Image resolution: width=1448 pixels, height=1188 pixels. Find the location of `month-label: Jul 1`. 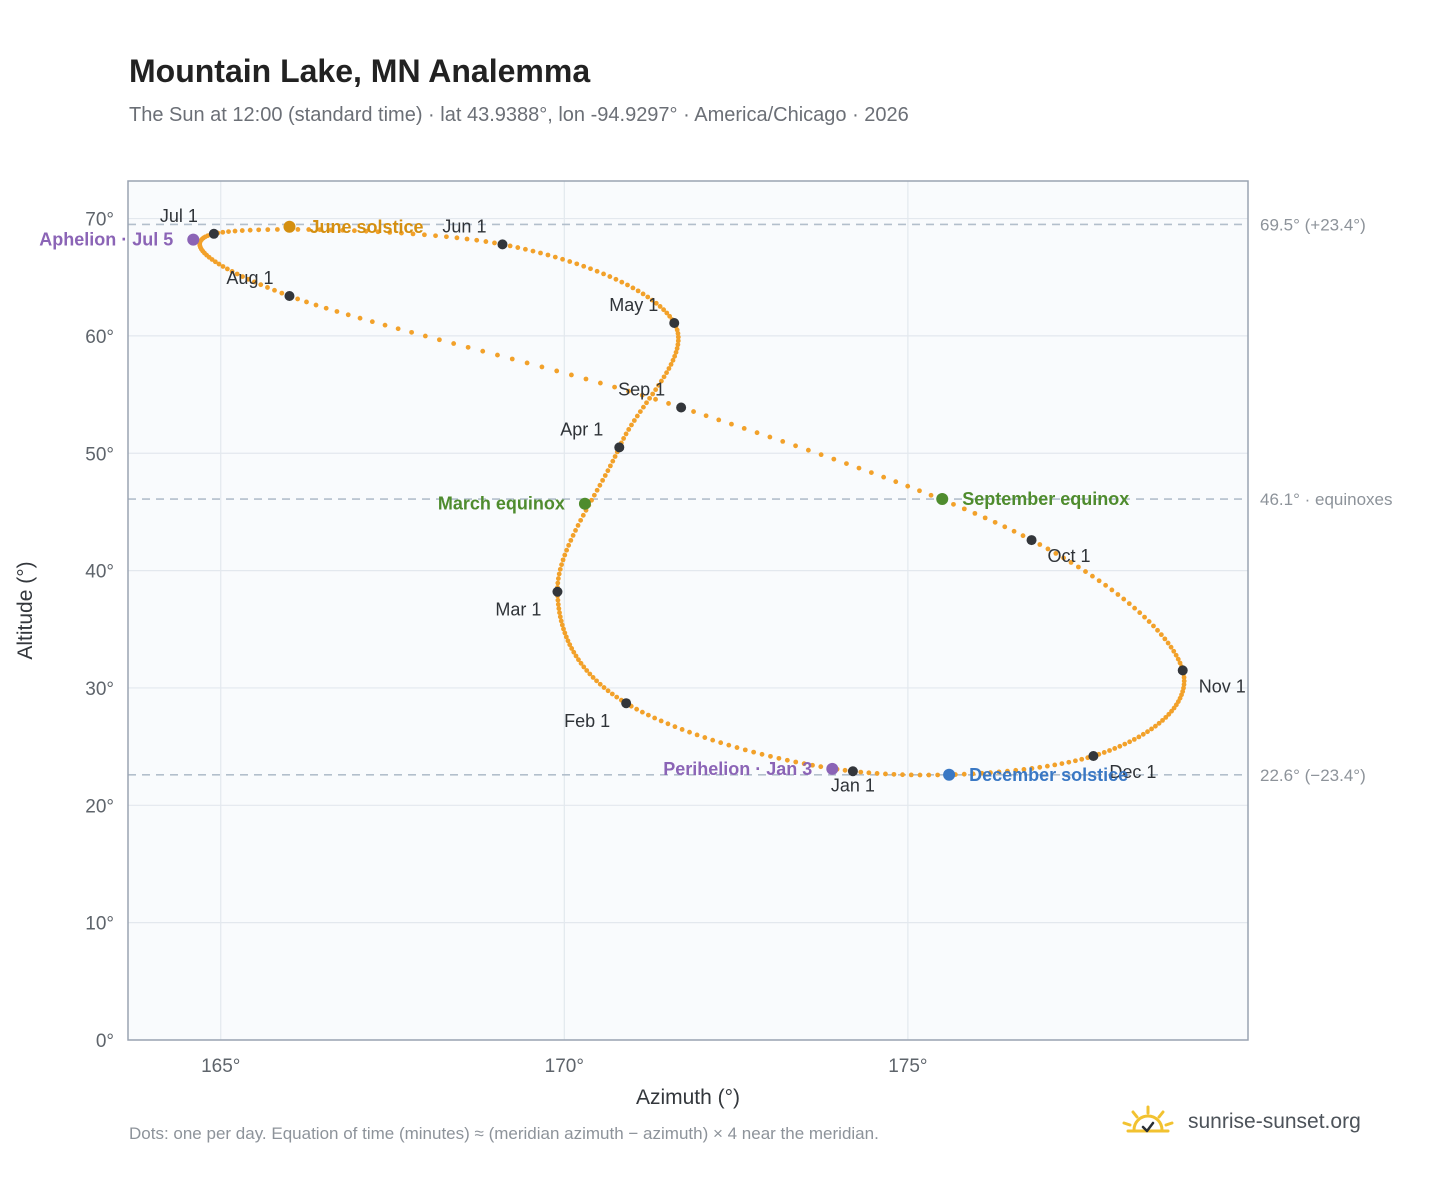

month-label: Jul 1 is located at coordinates (179, 216).